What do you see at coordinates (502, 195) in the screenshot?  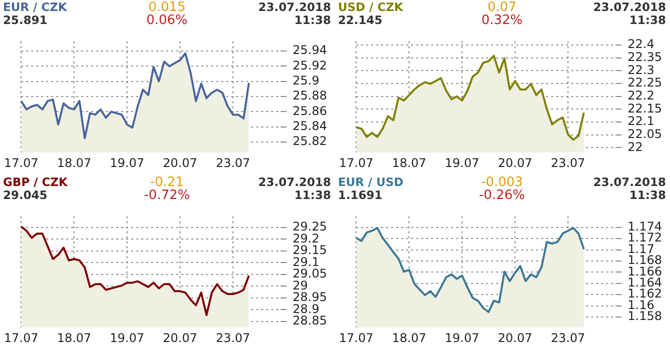 I see `text: -0.26%` at bounding box center [502, 195].